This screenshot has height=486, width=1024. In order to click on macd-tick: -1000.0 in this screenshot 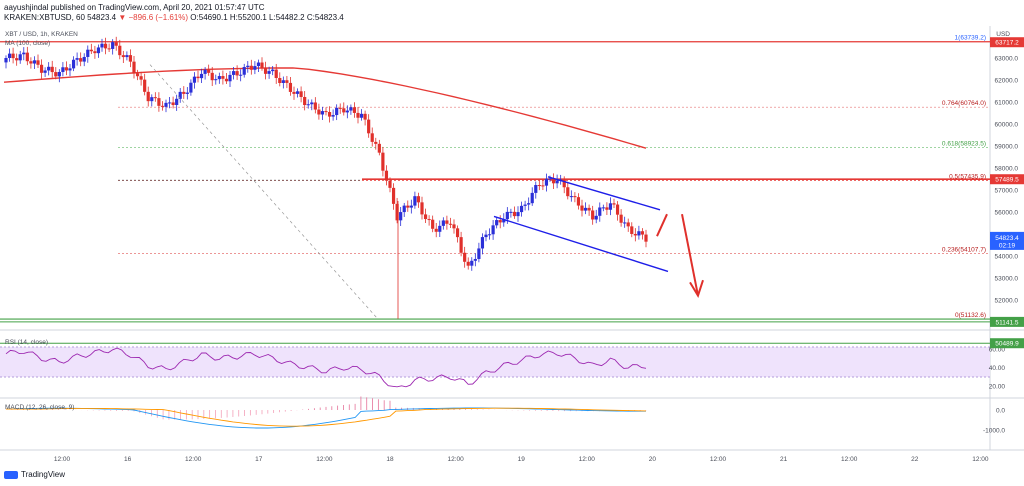, I will do `click(994, 431)`.